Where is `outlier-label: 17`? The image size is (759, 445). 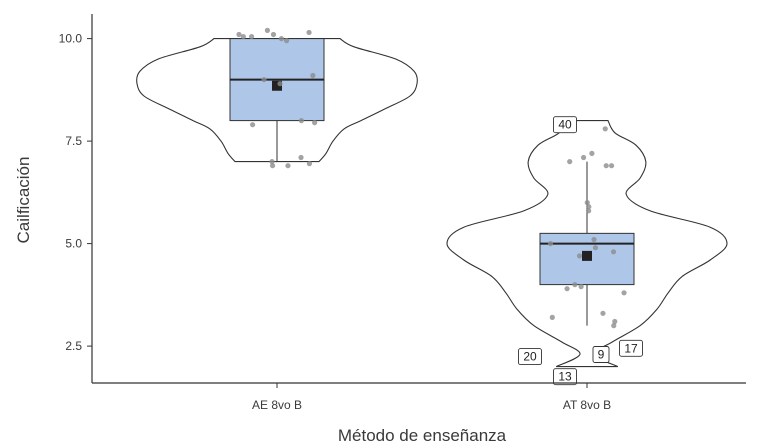
outlier-label: 17 is located at coordinates (631, 348).